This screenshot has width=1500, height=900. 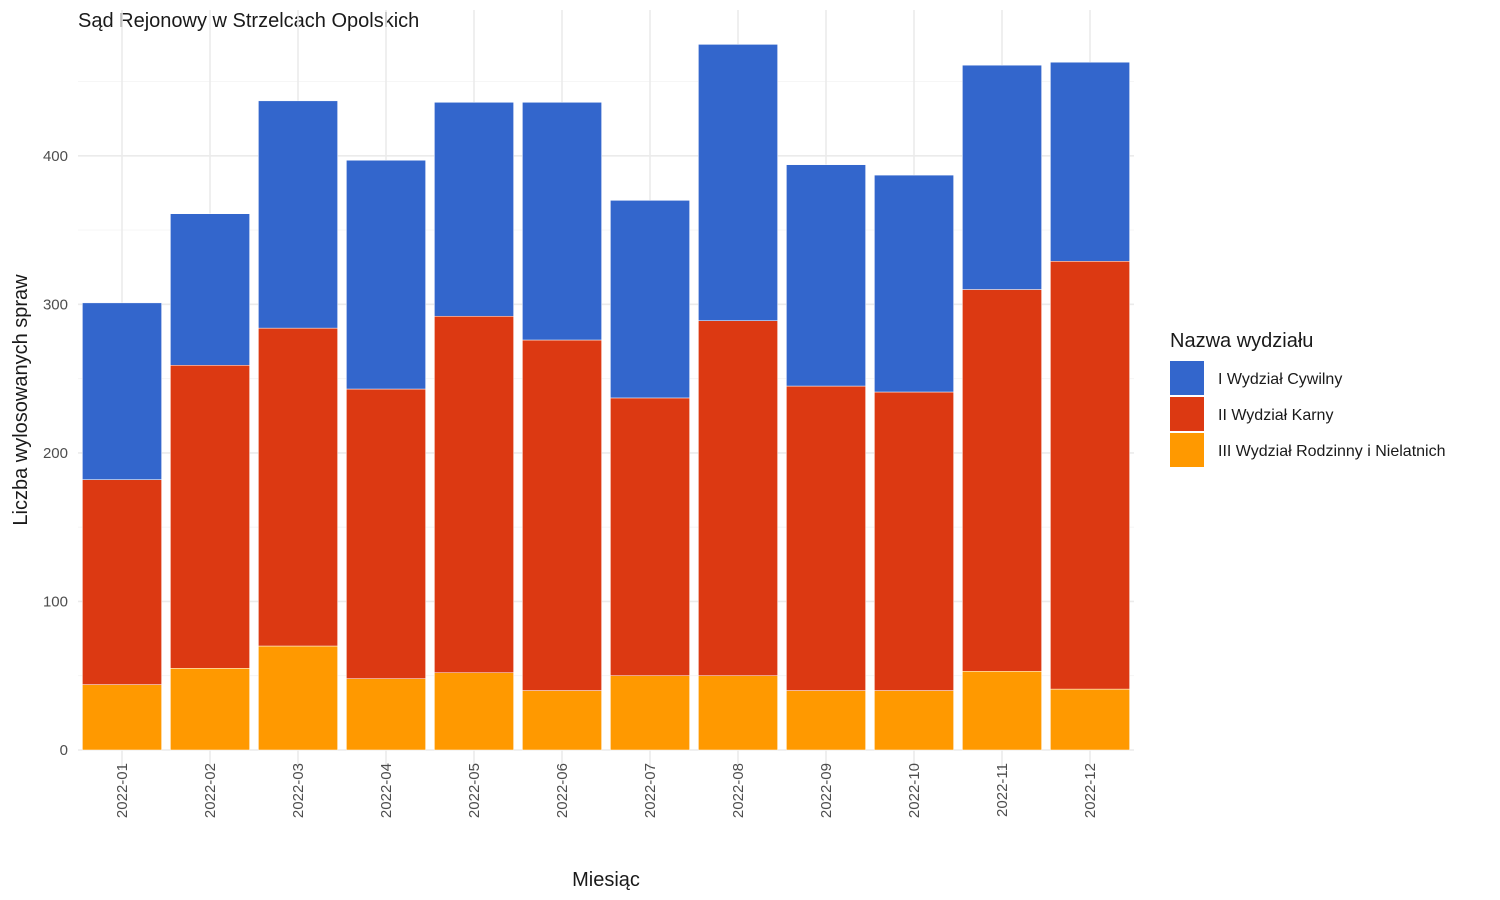 What do you see at coordinates (606, 880) in the screenshot?
I see `x-axis-title: Miesiąc` at bounding box center [606, 880].